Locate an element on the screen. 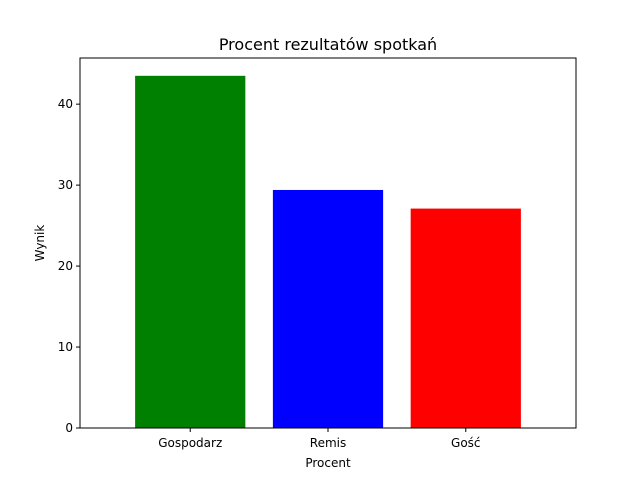  x-tick-label: Gość is located at coordinates (466, 443).